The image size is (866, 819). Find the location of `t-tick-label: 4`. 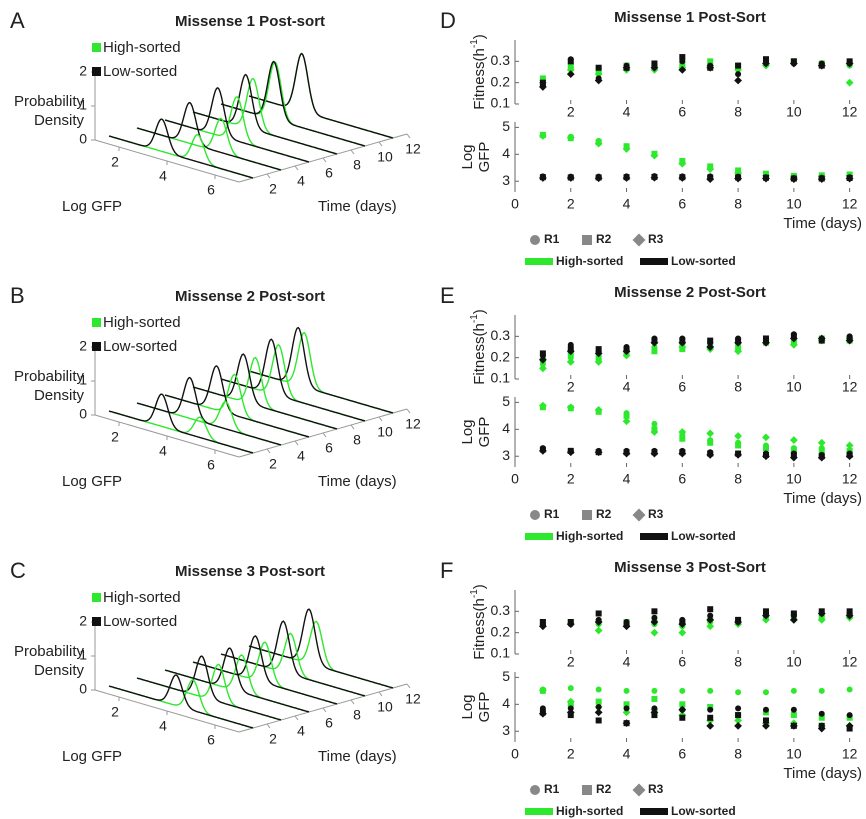

t-tick-label: 4 is located at coordinates (301, 181).